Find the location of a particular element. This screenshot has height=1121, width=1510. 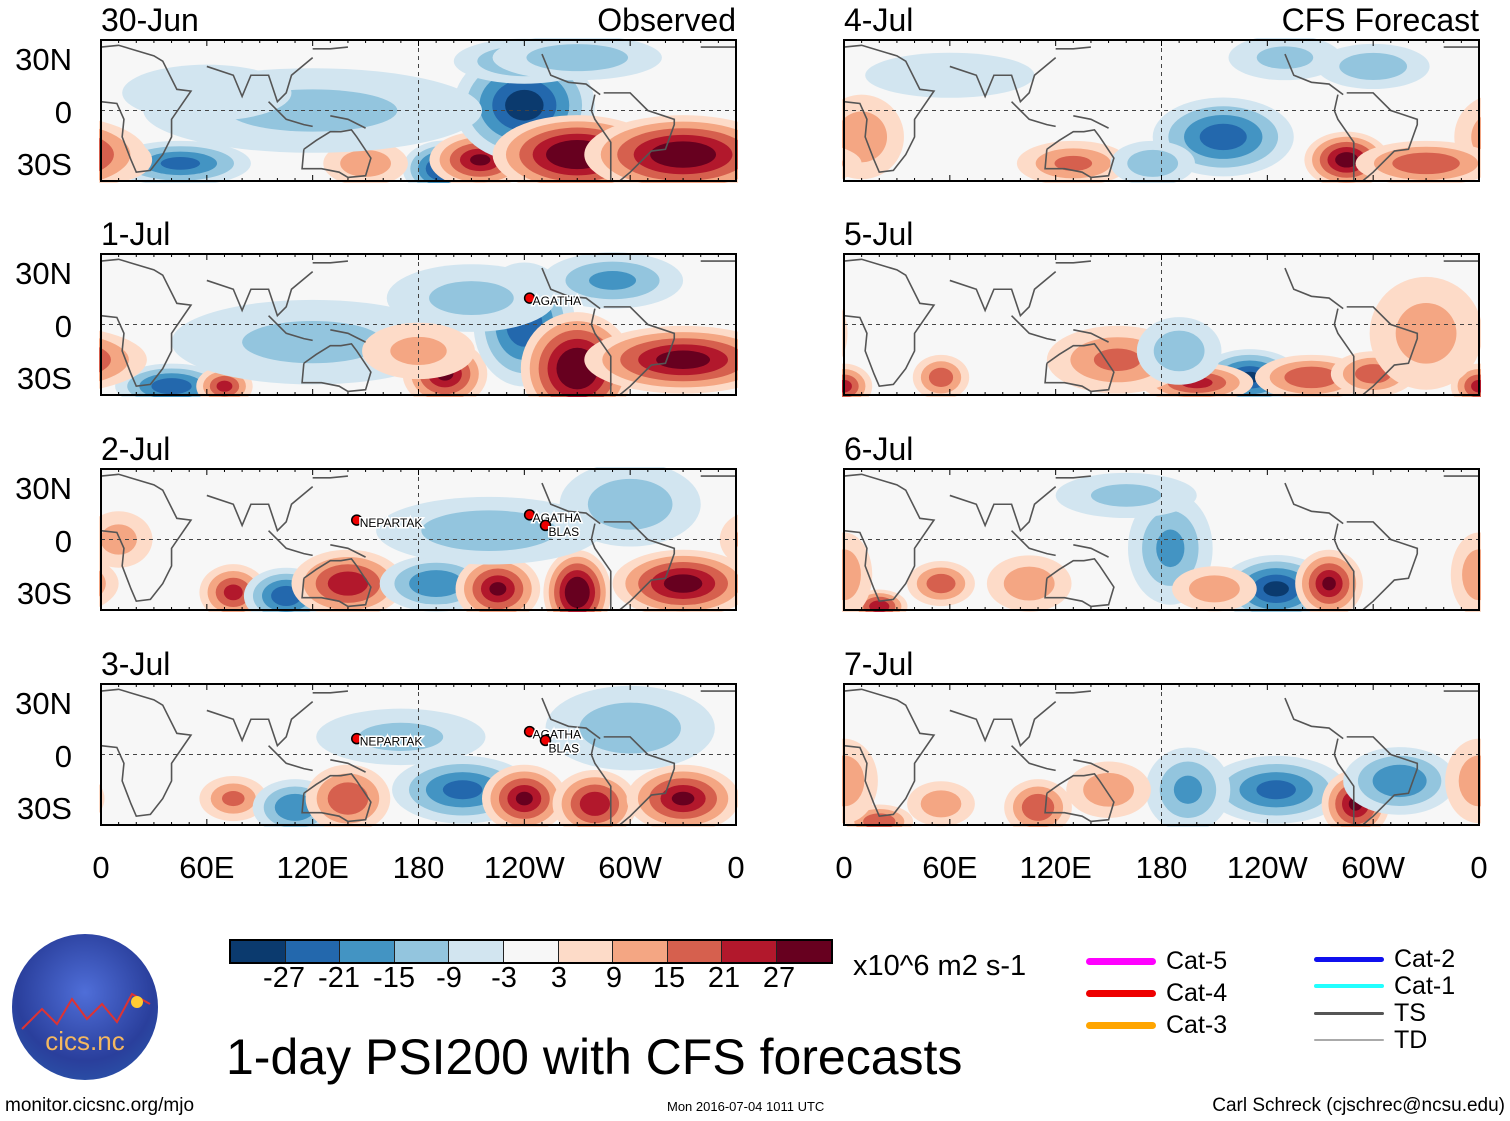

footer-url: monitor.cicsnc.org/mjo is located at coordinates (100, 1105).